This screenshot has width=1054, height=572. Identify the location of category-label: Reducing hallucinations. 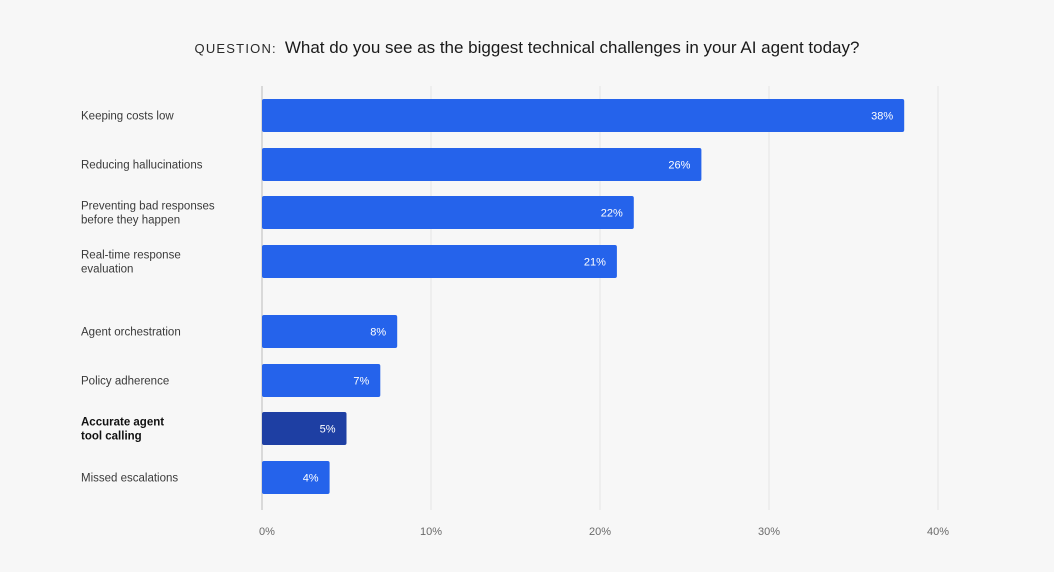
(142, 166).